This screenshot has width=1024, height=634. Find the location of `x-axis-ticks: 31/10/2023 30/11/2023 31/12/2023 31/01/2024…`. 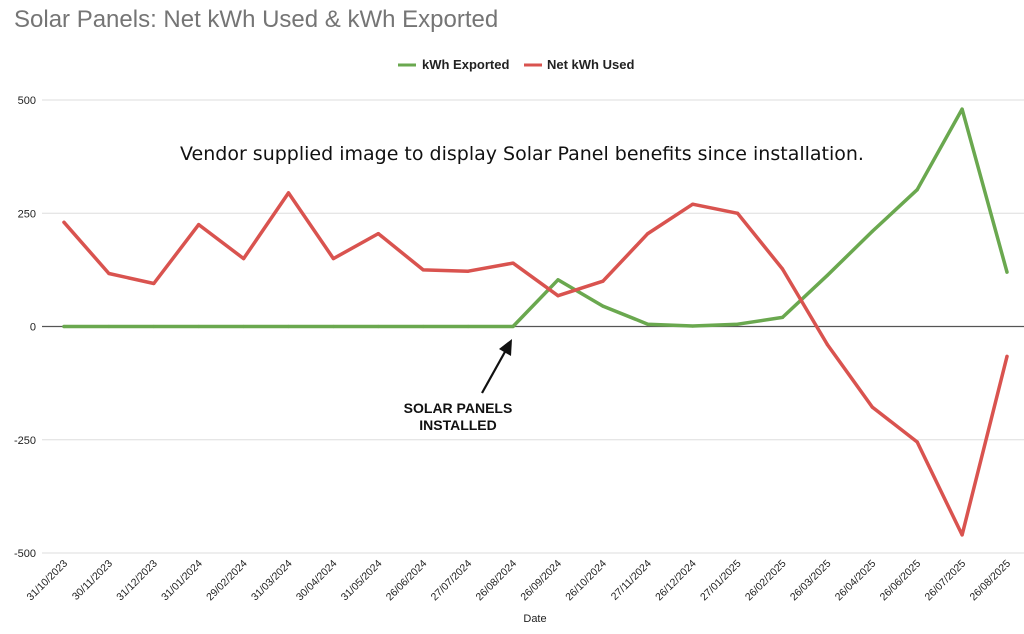

x-axis-ticks: 31/10/2023 30/11/2023 31/12/2023 31/01/2024… is located at coordinates (518, 581).